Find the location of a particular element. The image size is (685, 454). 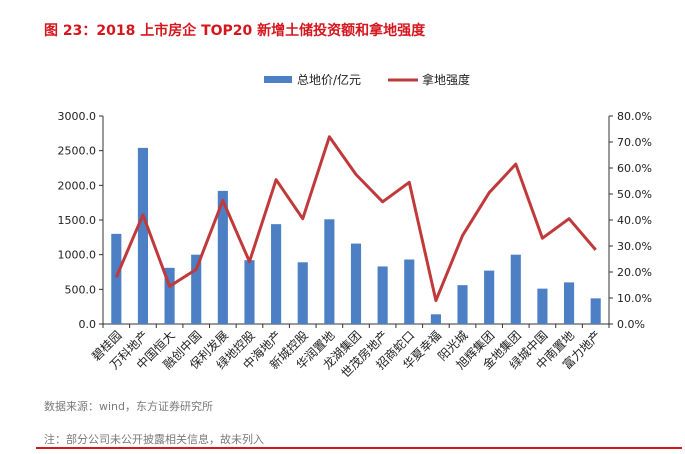

y-left-tick-label: 1500.0 is located at coordinates (77, 220).